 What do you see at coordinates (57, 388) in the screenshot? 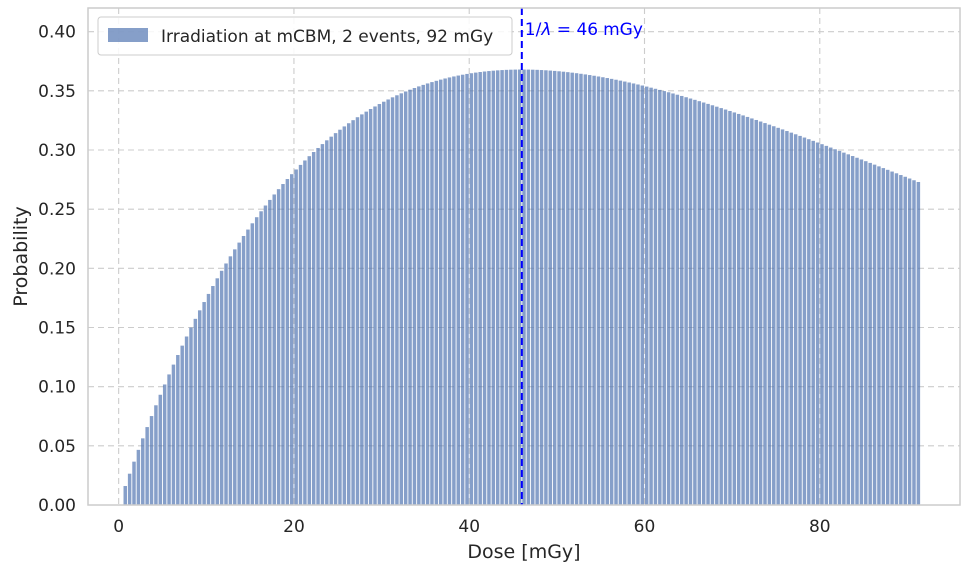
I see `y-tick-label: 0.10` at bounding box center [57, 388].